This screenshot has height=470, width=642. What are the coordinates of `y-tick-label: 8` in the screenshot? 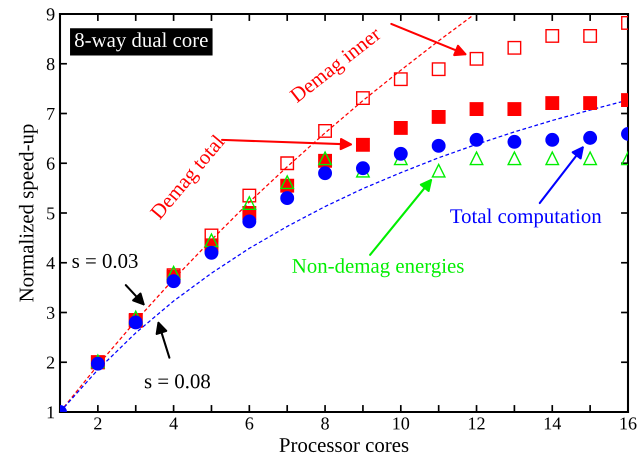 It's located at (50, 64).